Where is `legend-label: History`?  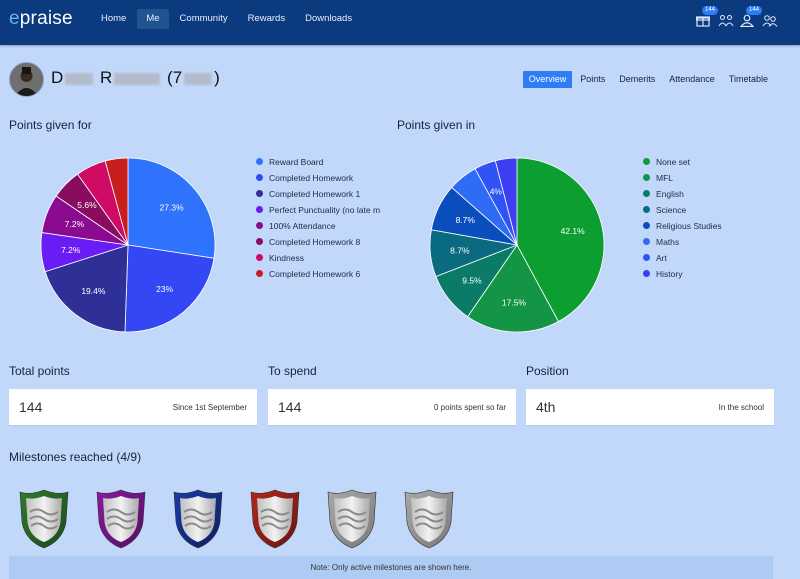
legend-label: History is located at coordinates (669, 274).